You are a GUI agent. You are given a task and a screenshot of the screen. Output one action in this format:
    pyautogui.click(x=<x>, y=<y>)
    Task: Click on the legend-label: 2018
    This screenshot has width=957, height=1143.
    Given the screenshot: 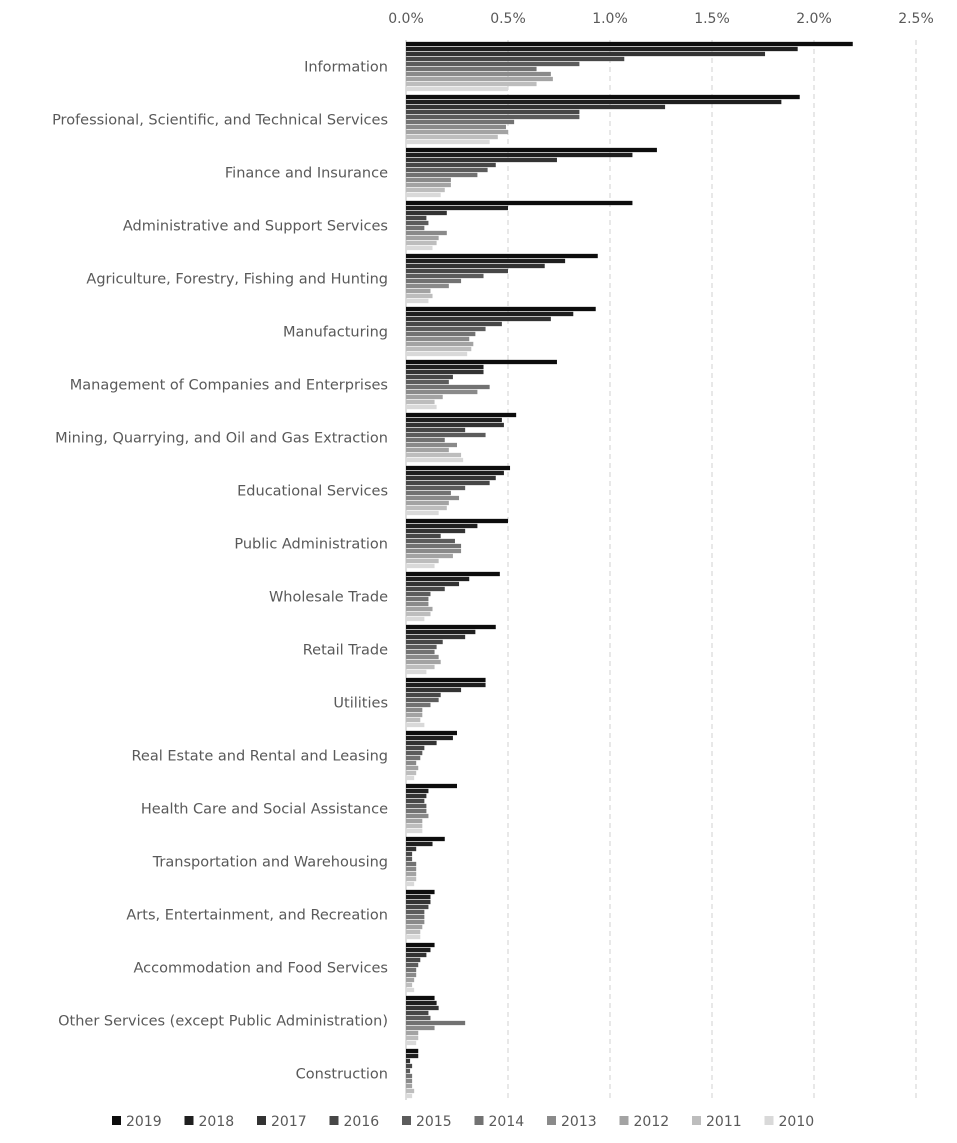 What is the action you would take?
    pyautogui.click(x=217, y=1122)
    